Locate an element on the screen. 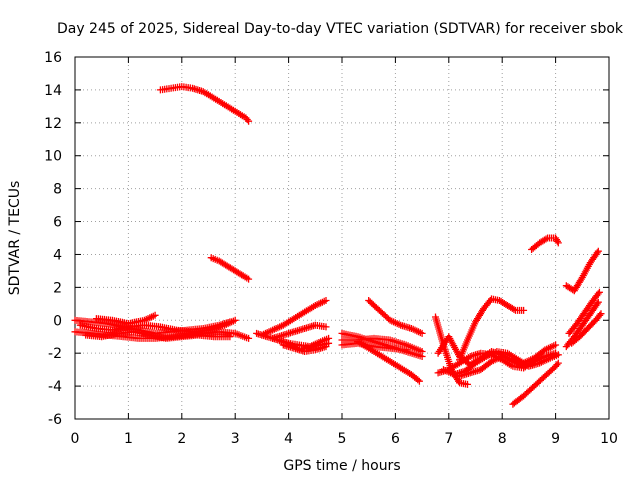 This screenshot has width=640, height=480. x-tick-label: 2 is located at coordinates (181, 439).